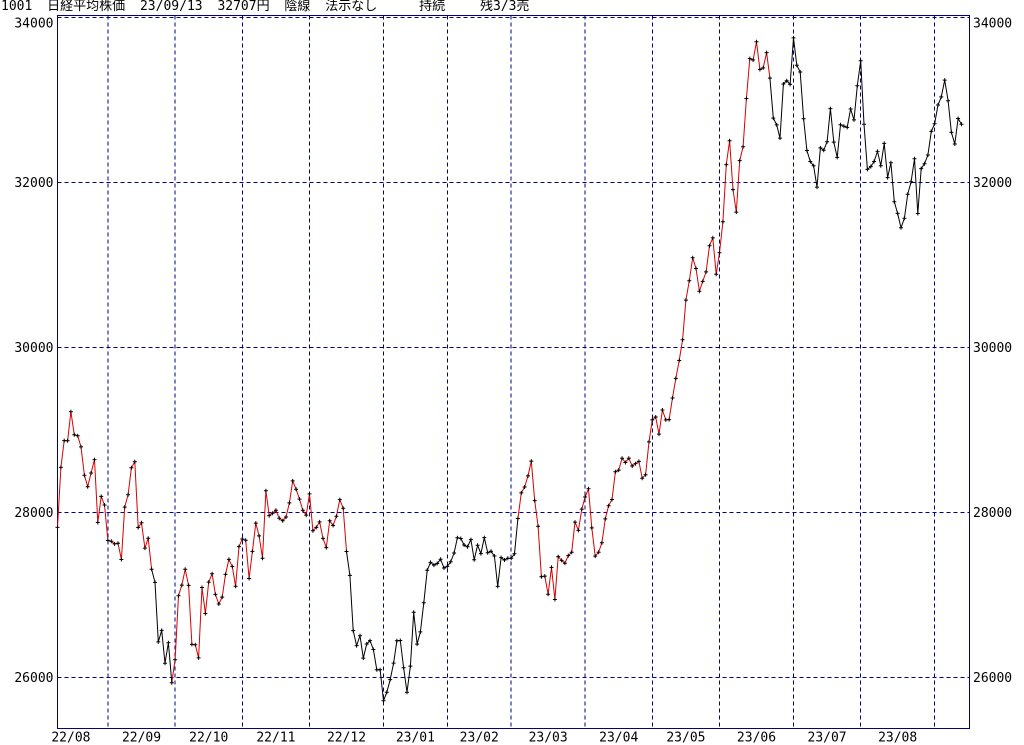 Image resolution: width=1024 pixels, height=745 pixels. What do you see at coordinates (756, 738) in the screenshot?
I see `x-axis-label: 23/06` at bounding box center [756, 738].